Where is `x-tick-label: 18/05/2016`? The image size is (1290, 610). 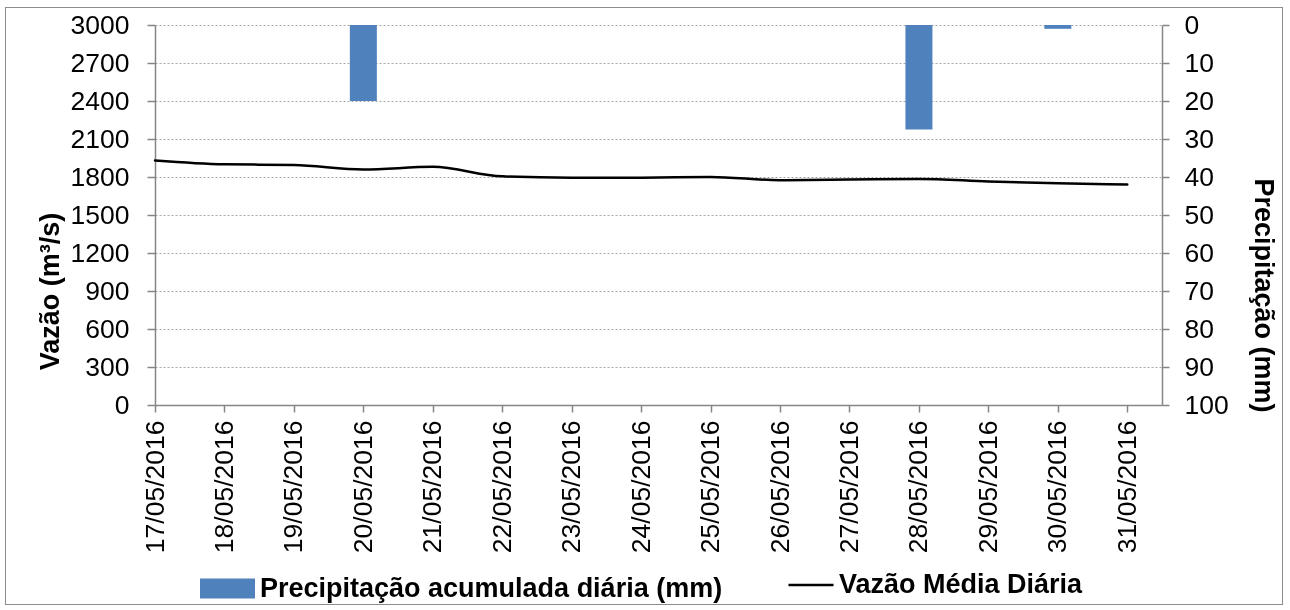 x-tick-label: 18/05/2016 is located at coordinates (223, 487).